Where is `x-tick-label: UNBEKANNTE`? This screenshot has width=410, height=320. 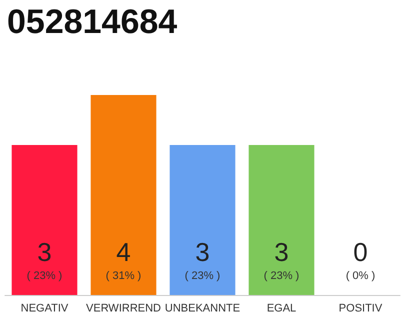 x-tick-label: UNBEKANNTE is located at coordinates (202, 308).